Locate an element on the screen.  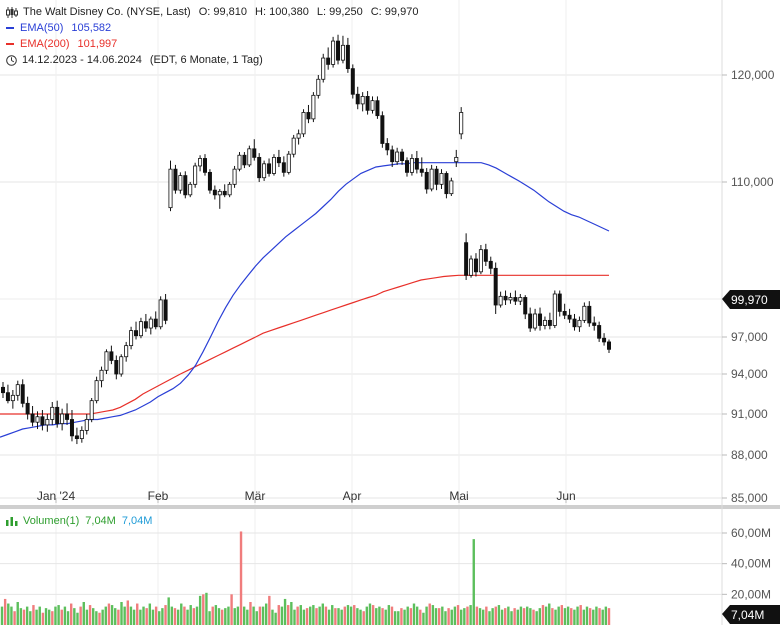
time-tick-label: Jan '24 is located at coordinates (56, 496).